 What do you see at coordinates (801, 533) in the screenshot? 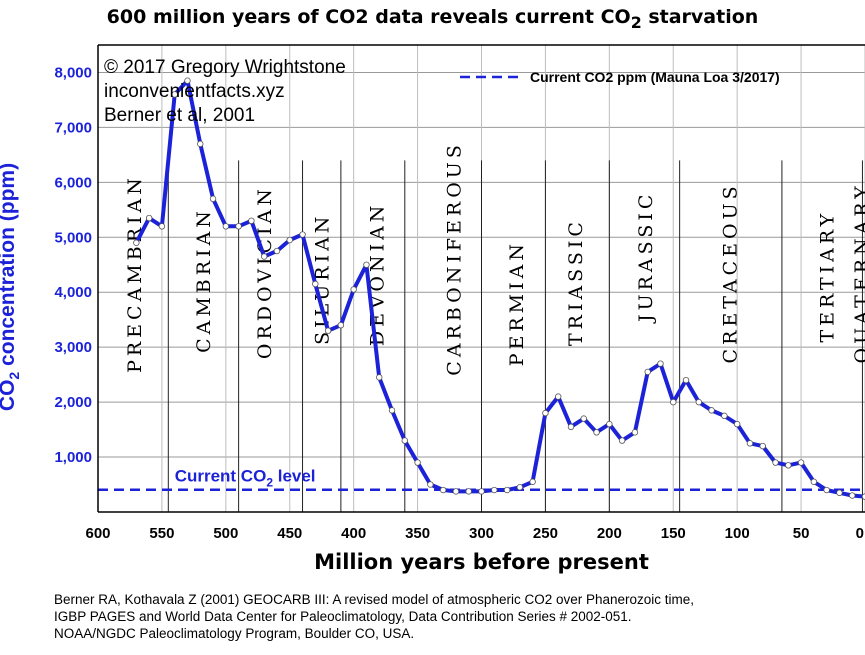
I see `x-tick-label: 50` at bounding box center [801, 533].